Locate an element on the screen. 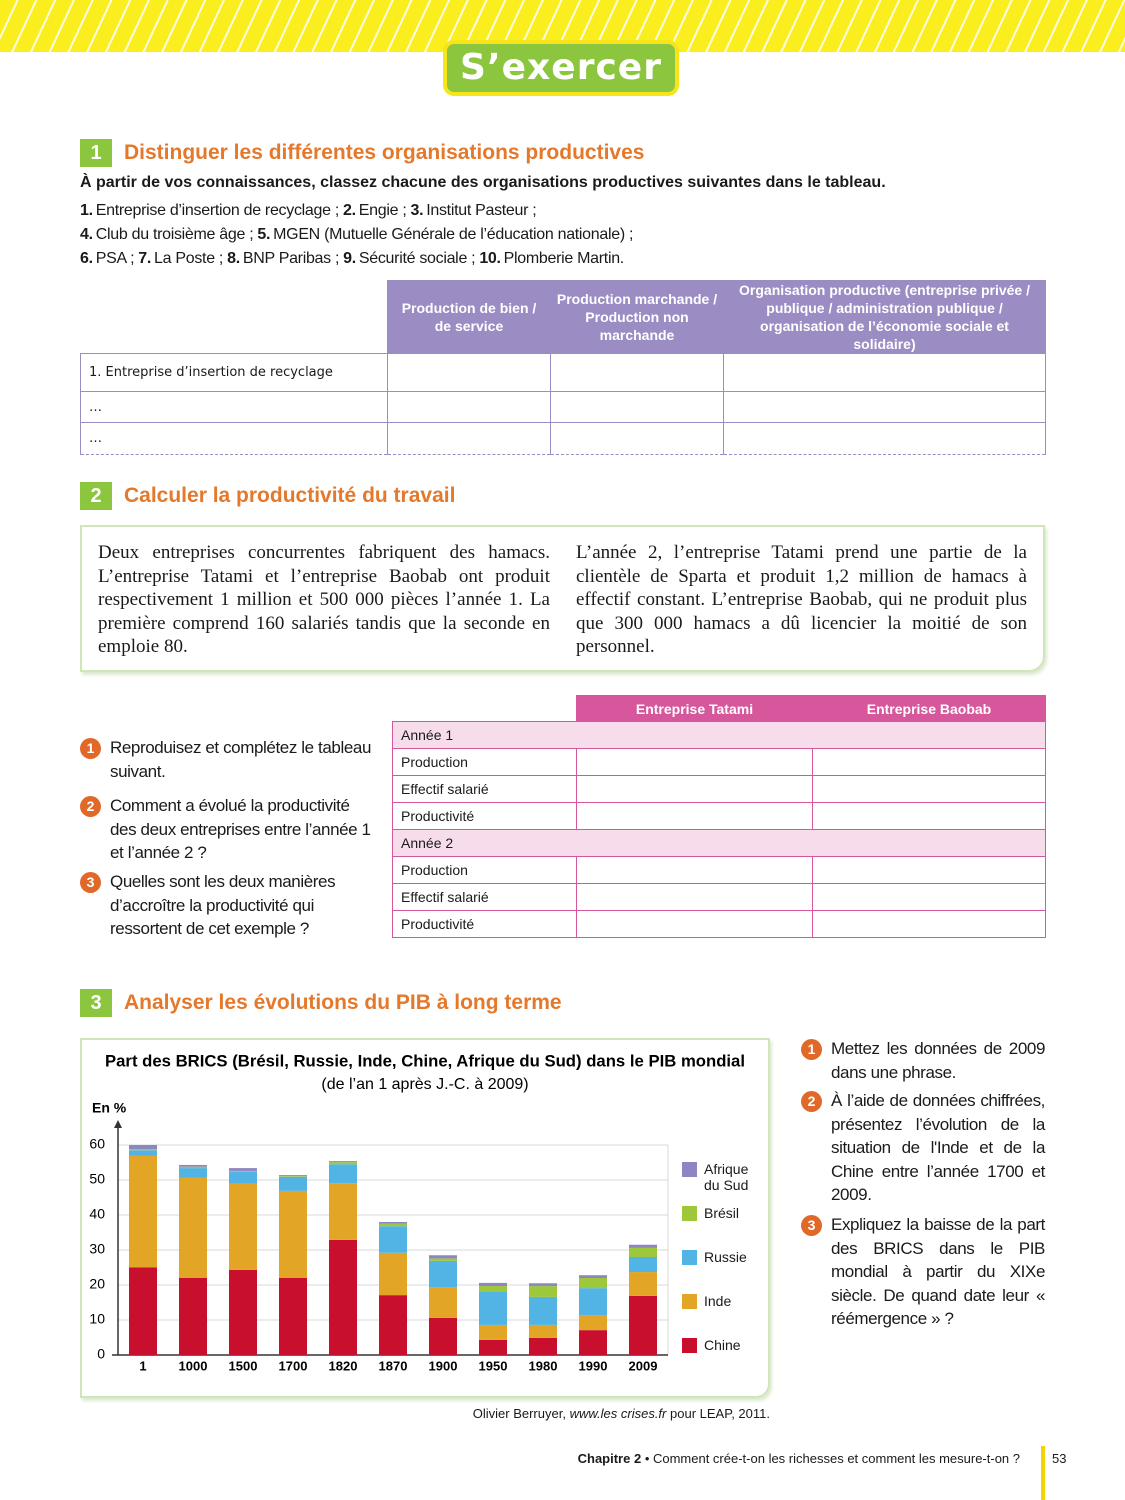 The height and width of the screenshot is (1500, 1125). item-text: Plomberie Martin. is located at coordinates (564, 258).